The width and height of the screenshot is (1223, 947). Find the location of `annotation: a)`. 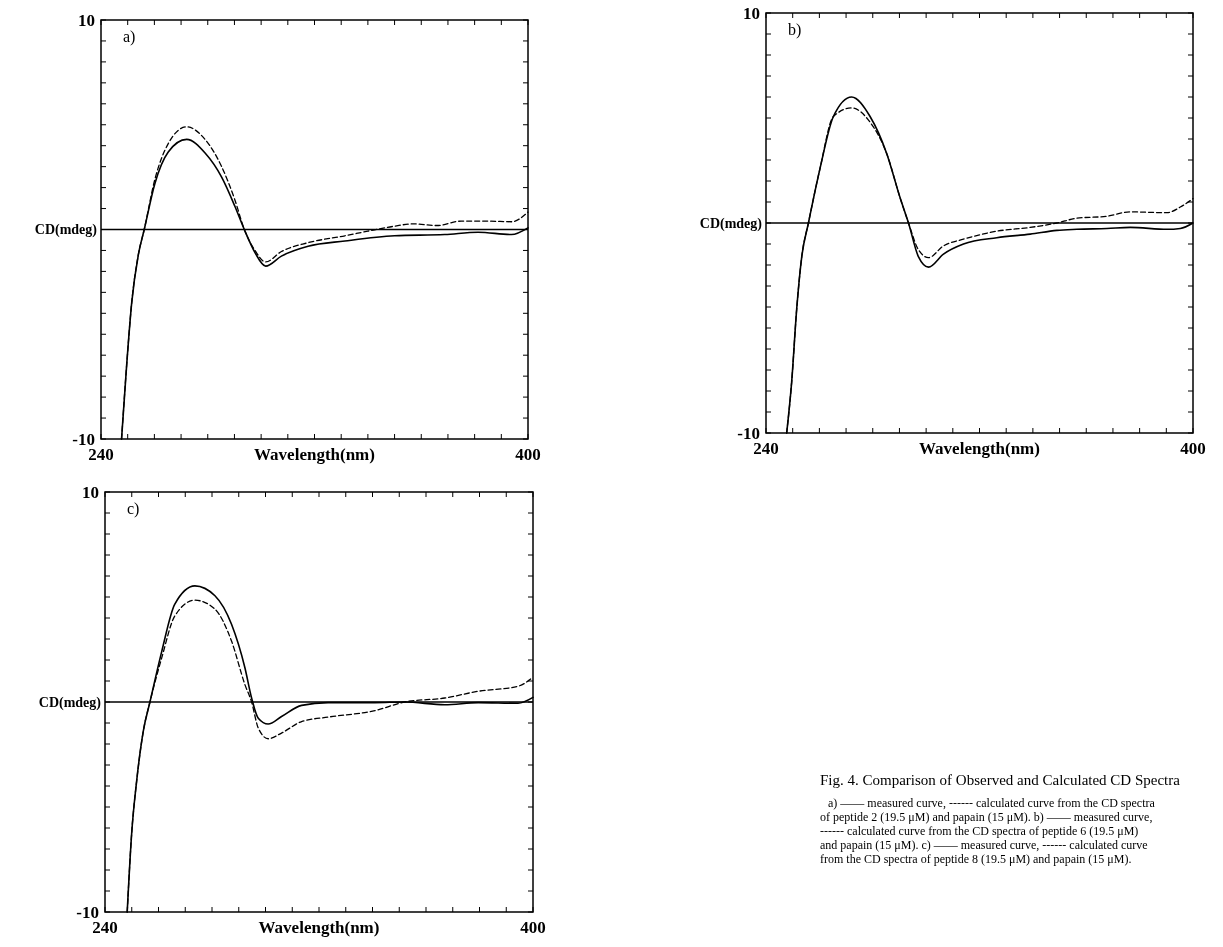

annotation: a) is located at coordinates (129, 37).